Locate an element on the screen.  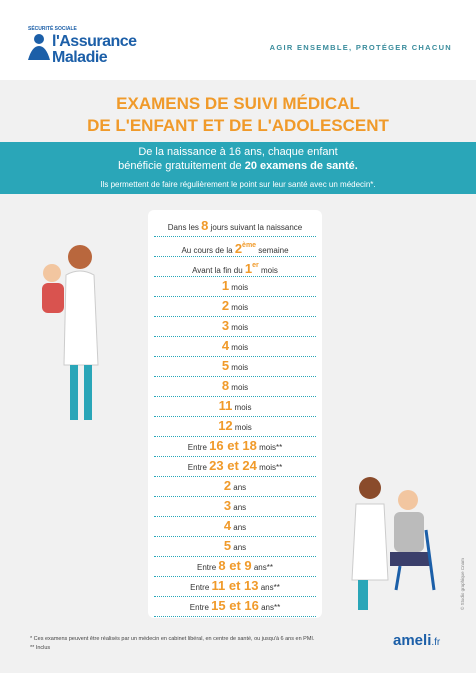
title: EXAMENS DE SUIVI MÉDICAL is located at coordinates (238, 103).